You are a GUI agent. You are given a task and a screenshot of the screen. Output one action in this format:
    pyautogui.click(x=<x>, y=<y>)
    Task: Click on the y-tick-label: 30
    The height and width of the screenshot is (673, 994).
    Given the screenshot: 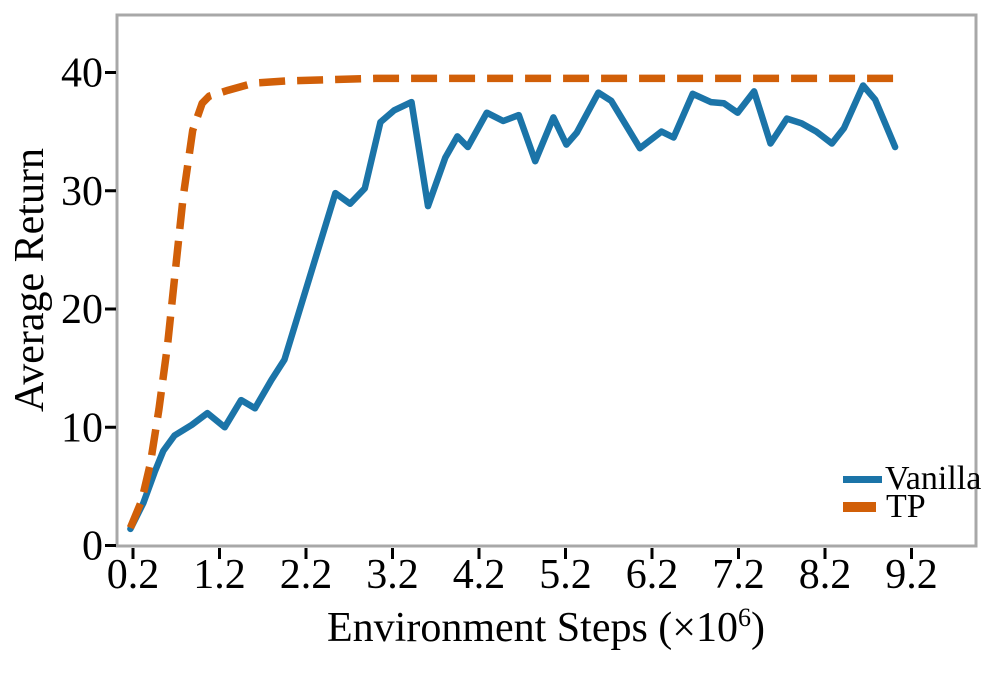 What is the action you would take?
    pyautogui.click(x=82, y=192)
    